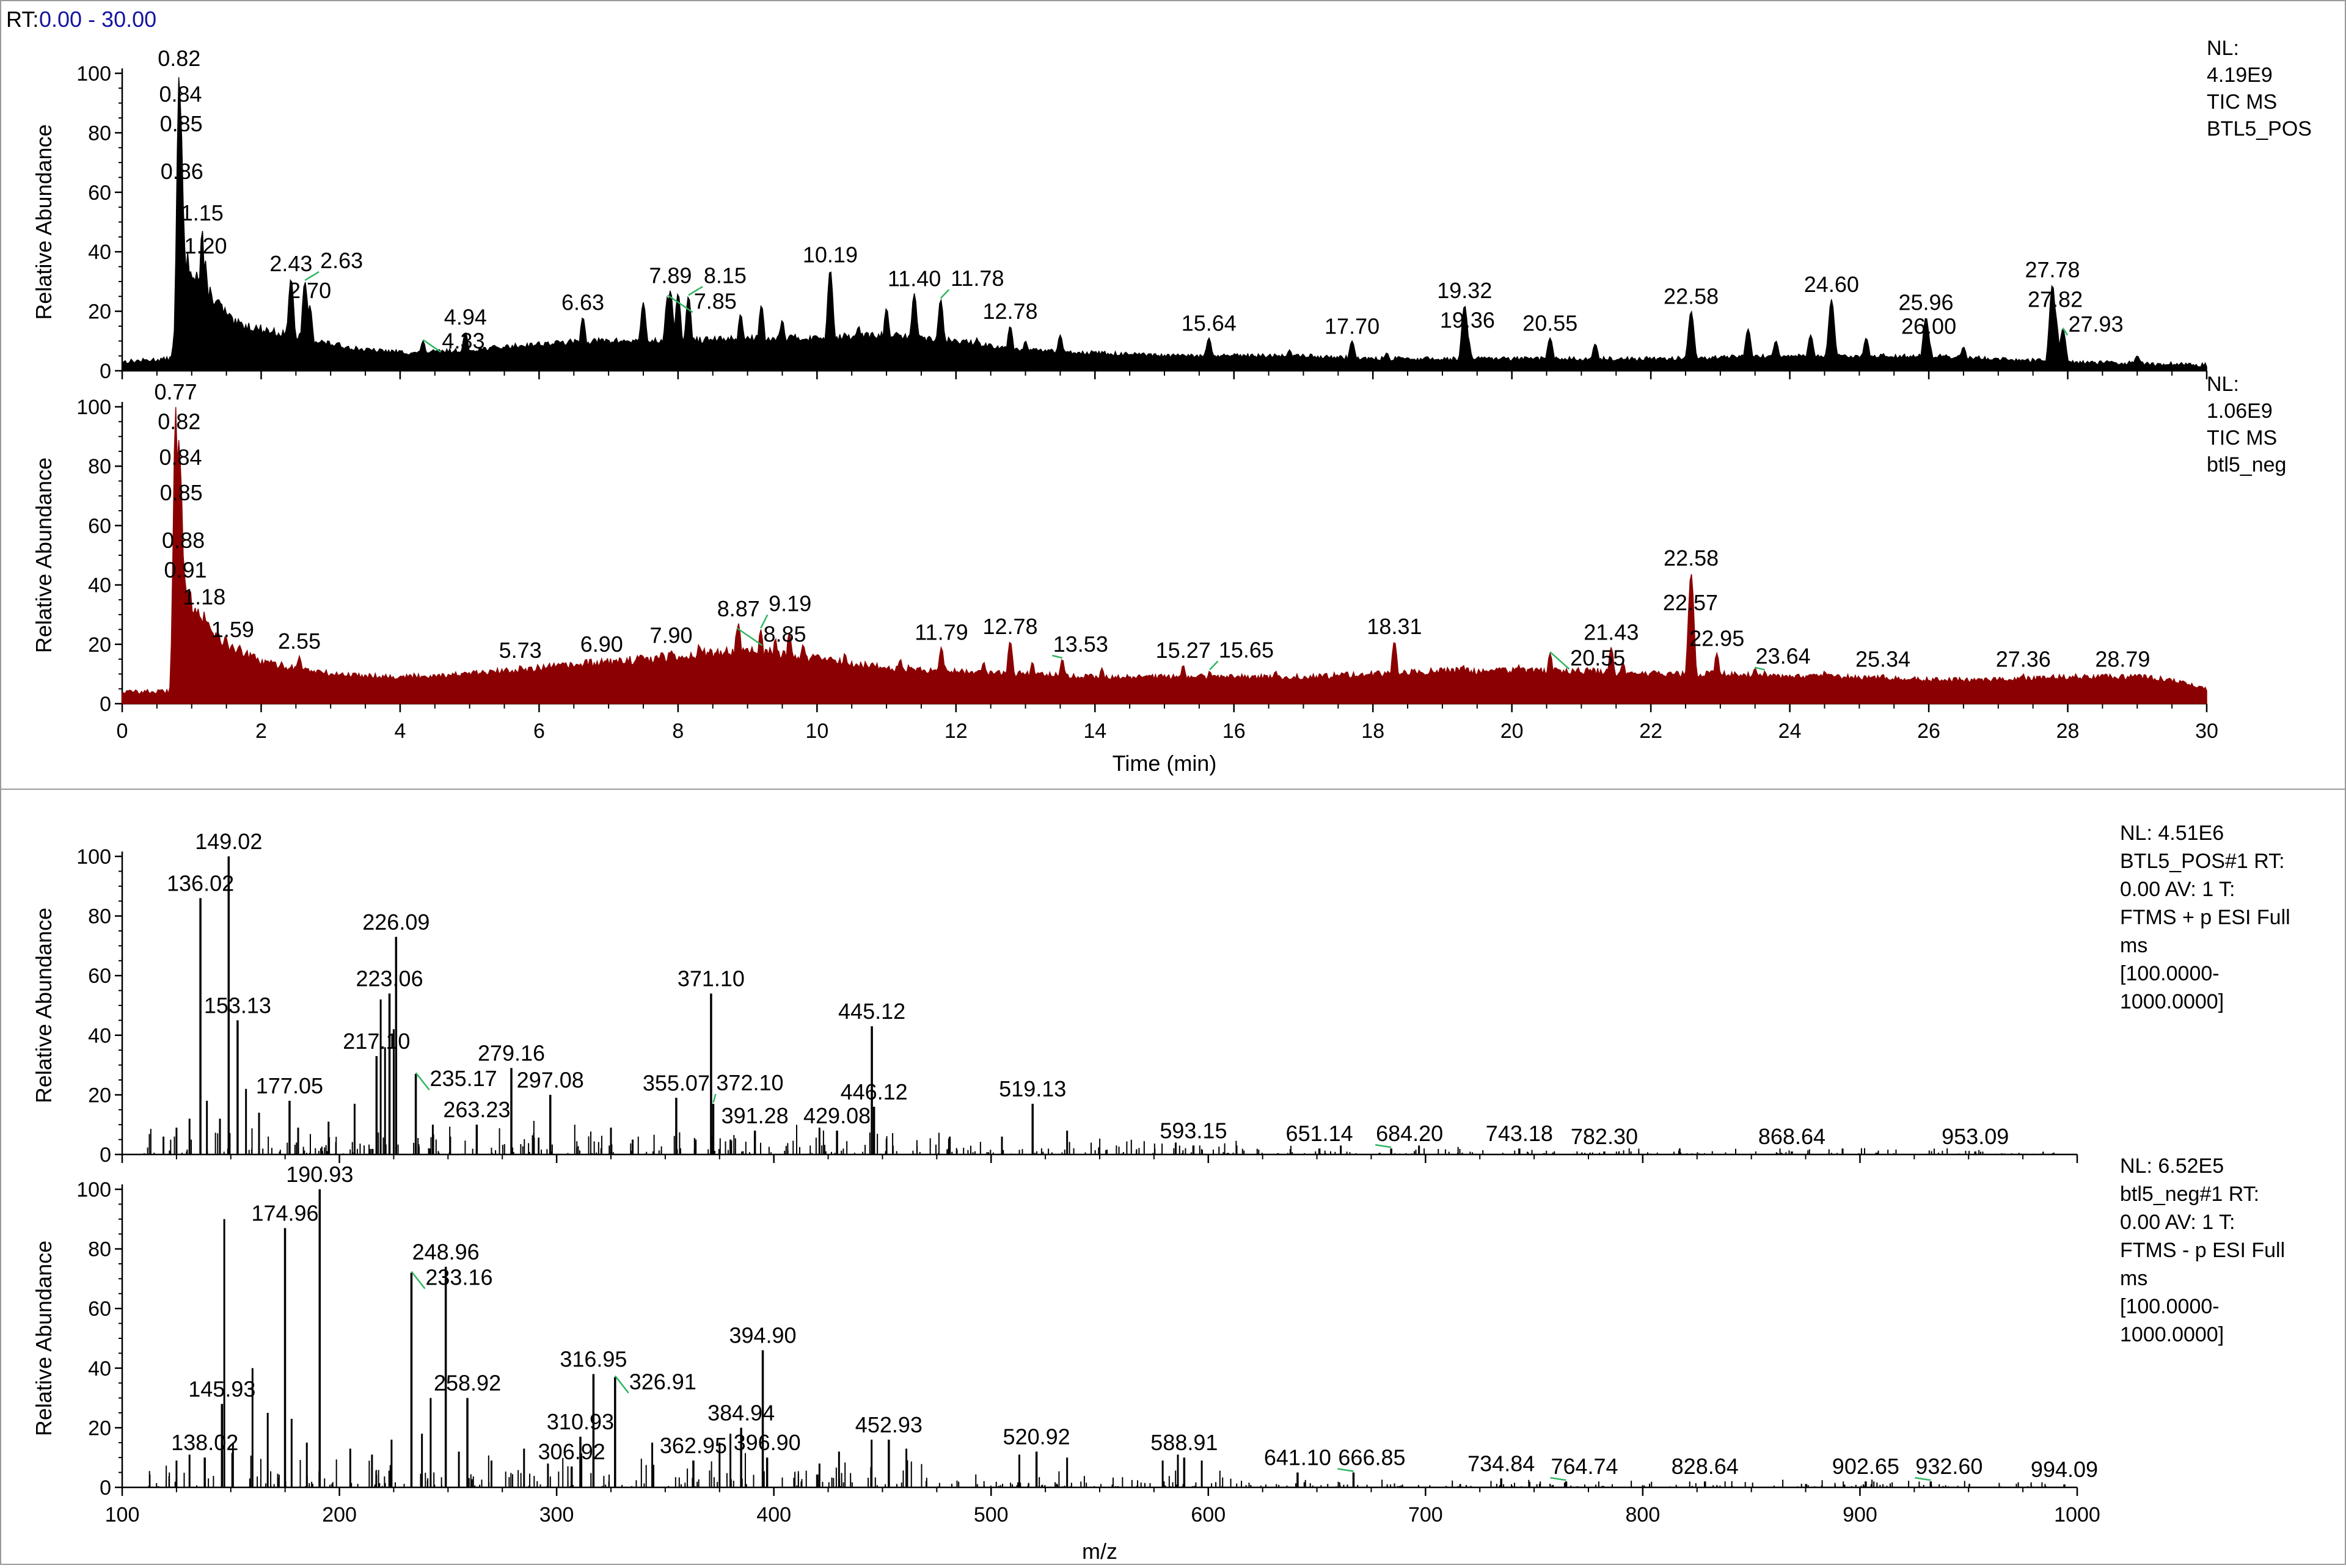 The image size is (2346, 1568). Describe the element at coordinates (2206, 731) in the screenshot. I see `x-tick-label: 30` at that location.